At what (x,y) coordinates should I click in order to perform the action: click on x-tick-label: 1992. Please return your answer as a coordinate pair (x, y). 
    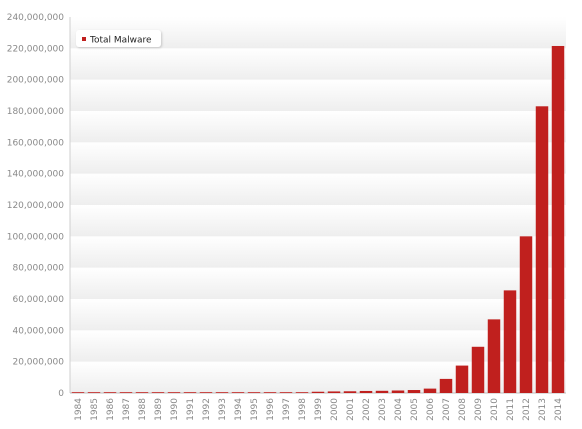
    Looking at the image, I should click on (207, 409).